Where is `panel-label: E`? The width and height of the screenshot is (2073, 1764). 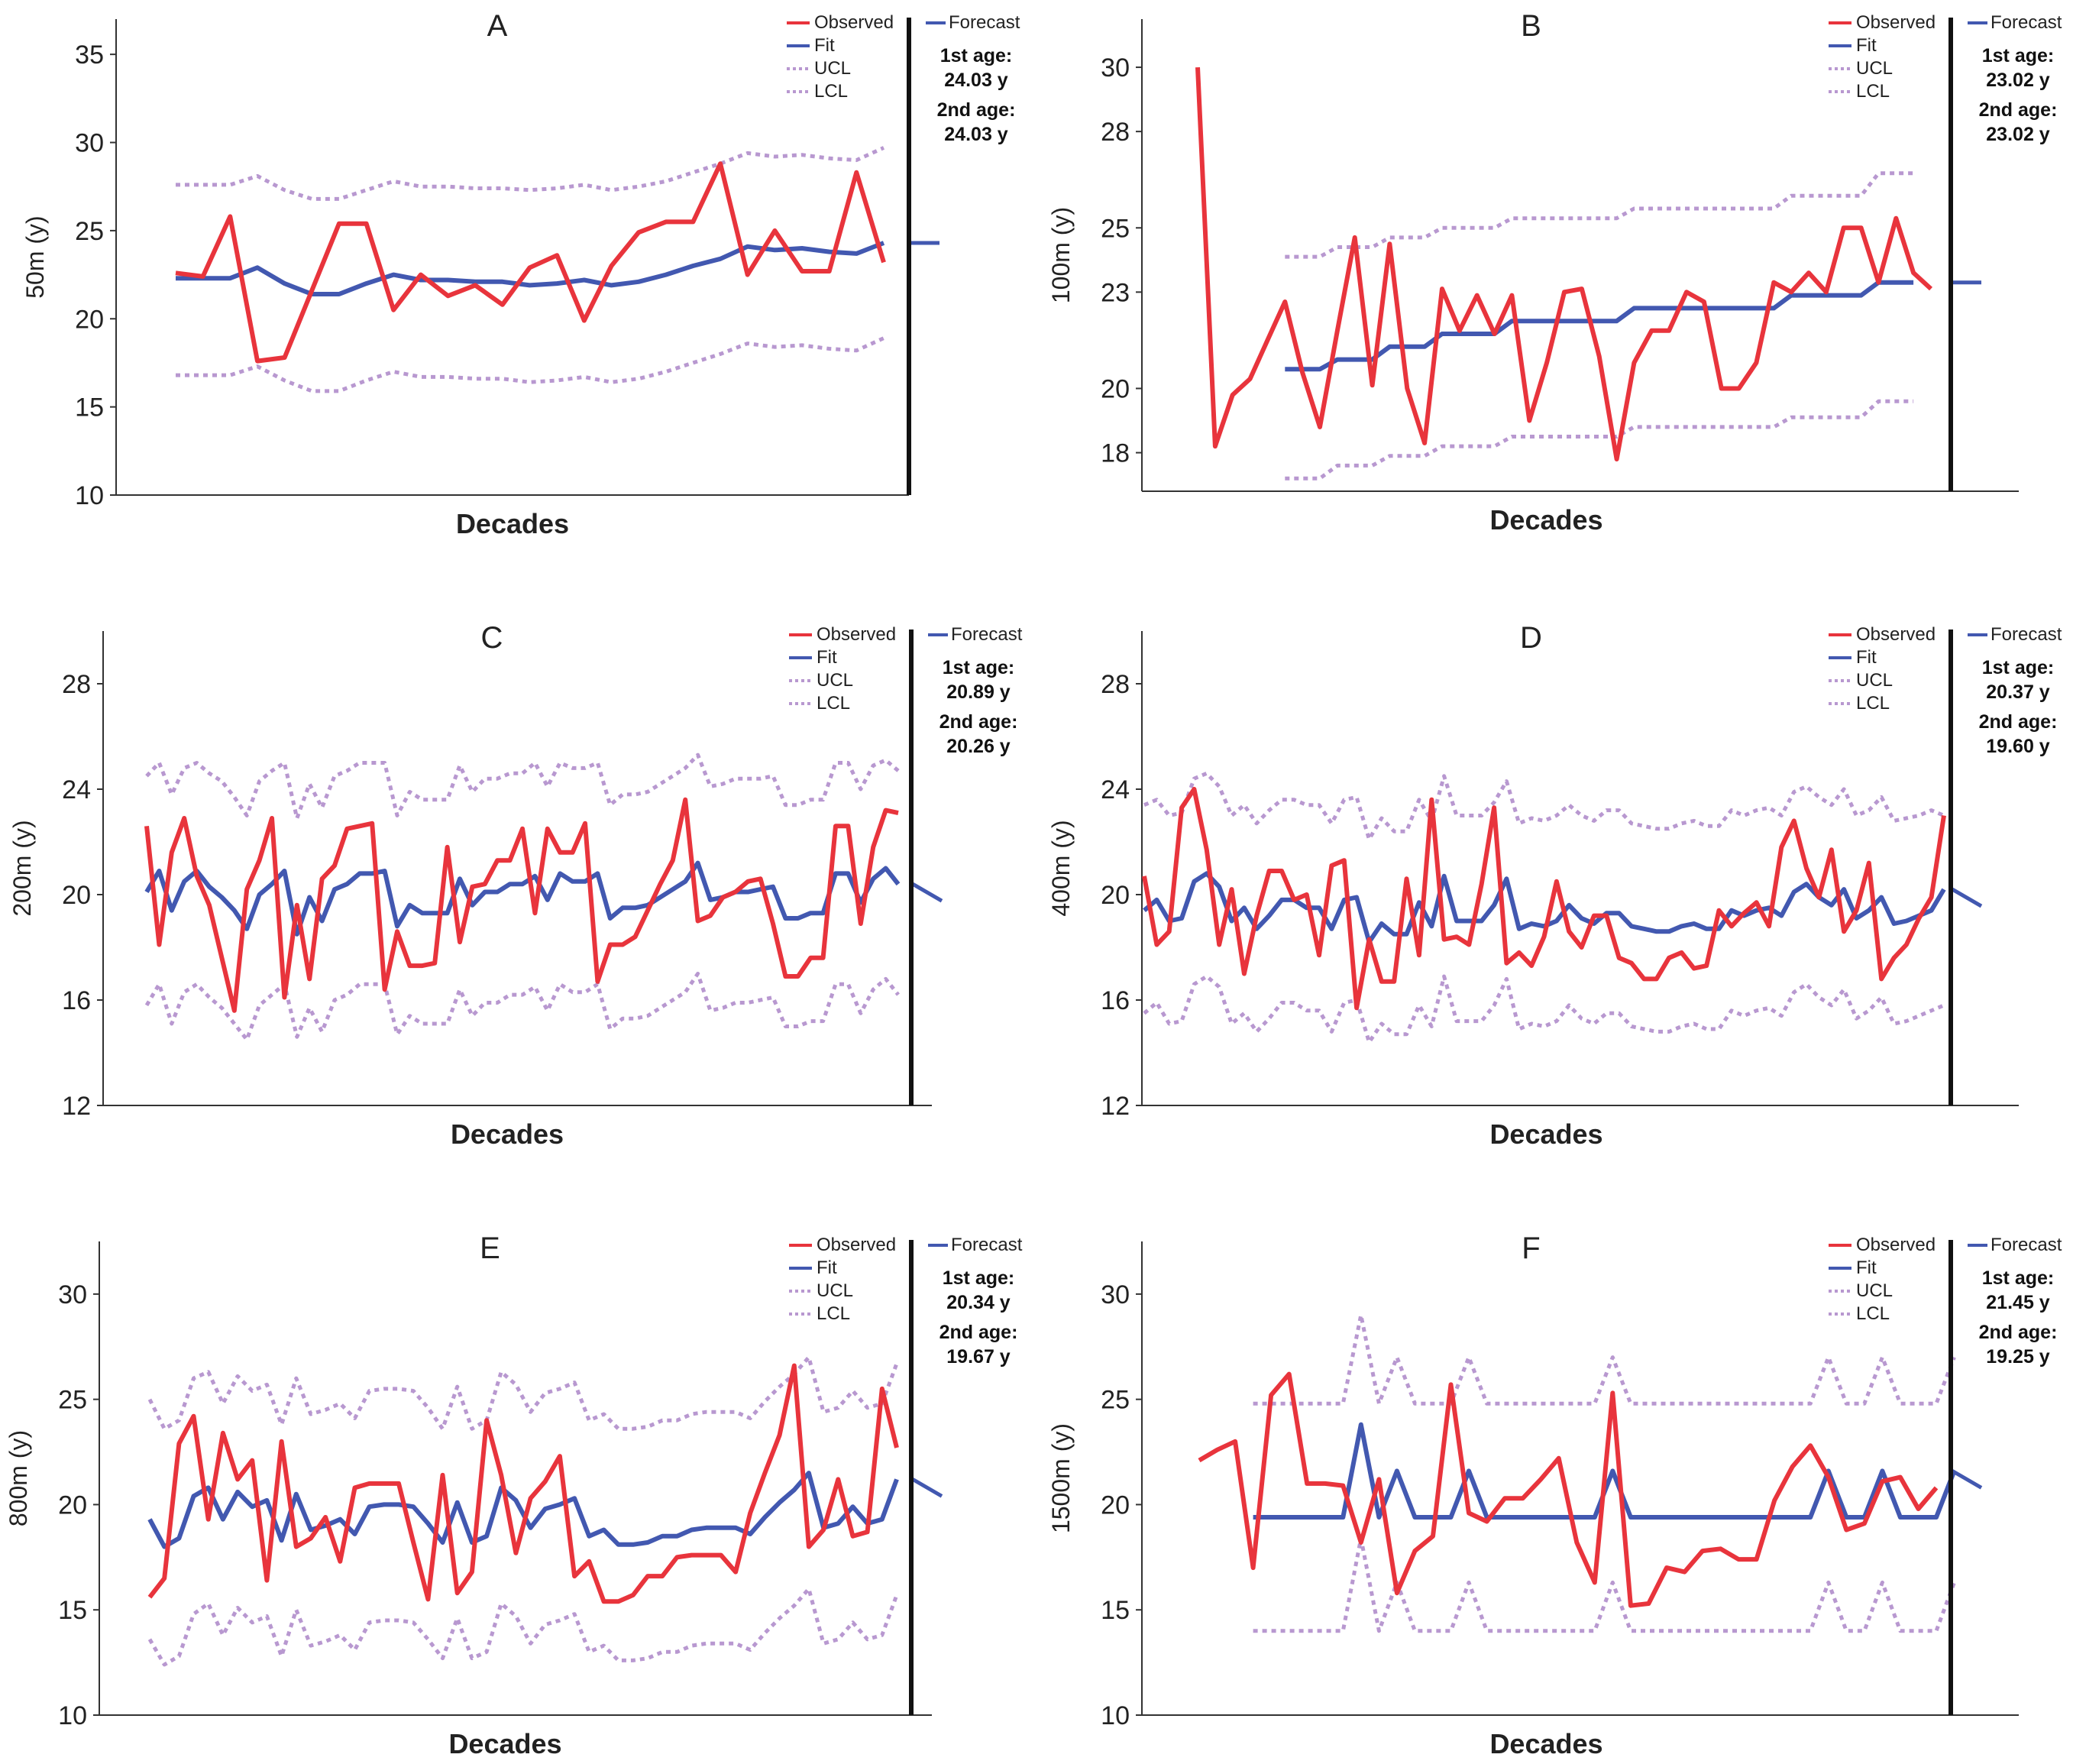
panel-label: E is located at coordinates (490, 1248).